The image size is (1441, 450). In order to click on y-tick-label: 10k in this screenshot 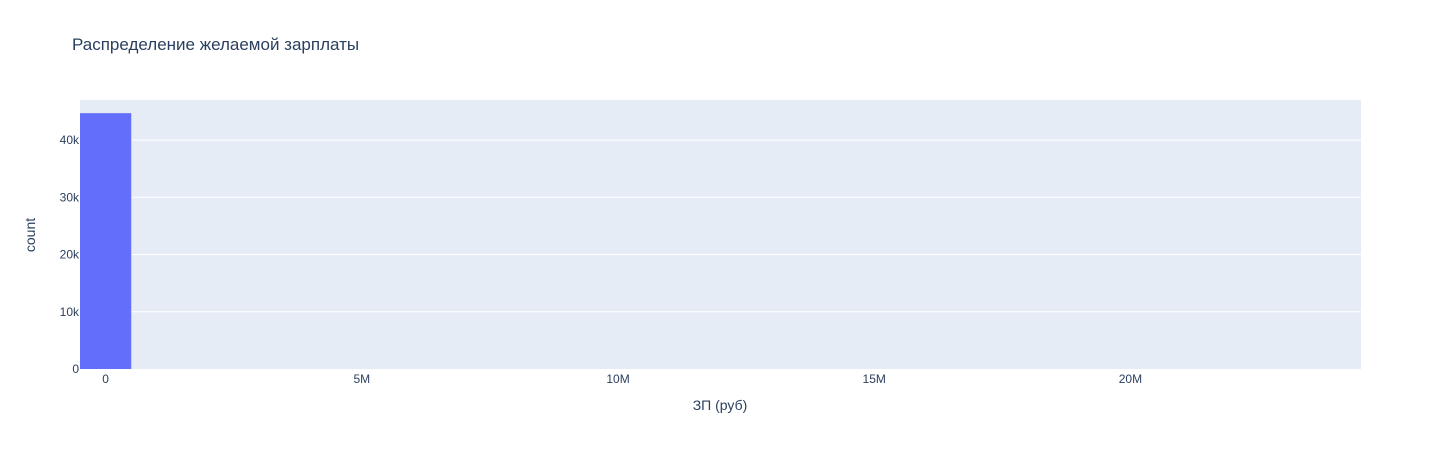, I will do `click(70, 312)`.